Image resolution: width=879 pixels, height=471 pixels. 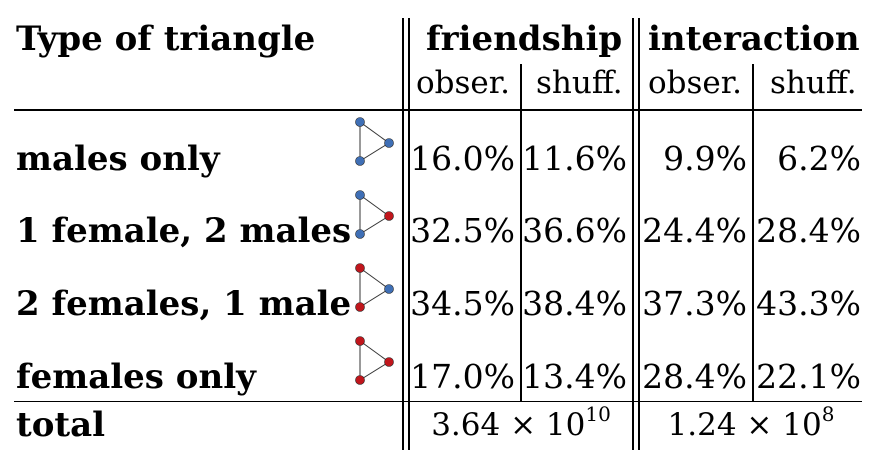 What do you see at coordinates (61, 425) in the screenshot?
I see `total-label: total` at bounding box center [61, 425].